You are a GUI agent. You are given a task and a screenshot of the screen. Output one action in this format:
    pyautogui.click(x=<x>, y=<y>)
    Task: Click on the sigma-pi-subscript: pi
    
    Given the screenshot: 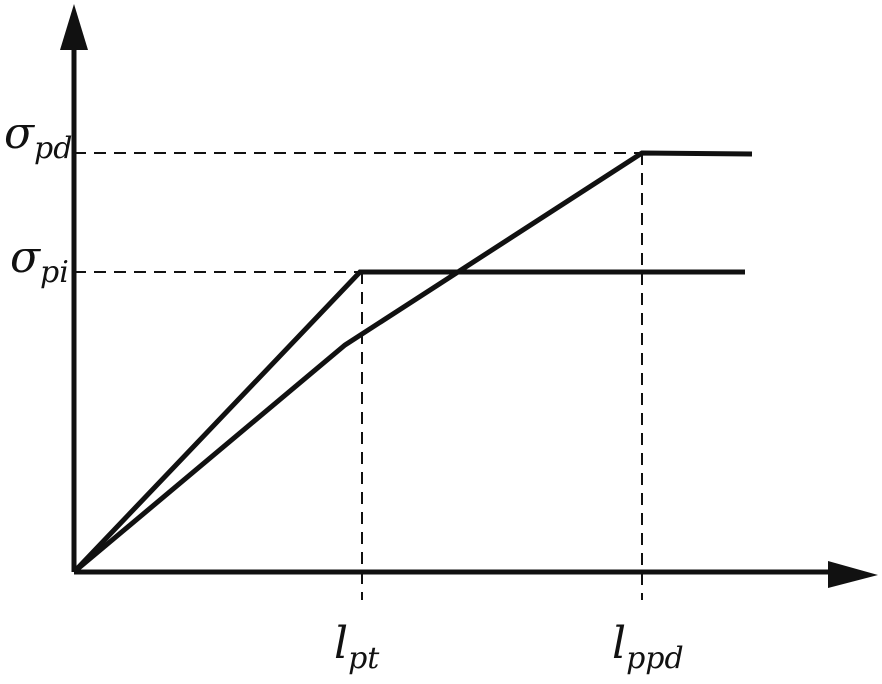 What is the action you would take?
    pyautogui.click(x=54, y=272)
    